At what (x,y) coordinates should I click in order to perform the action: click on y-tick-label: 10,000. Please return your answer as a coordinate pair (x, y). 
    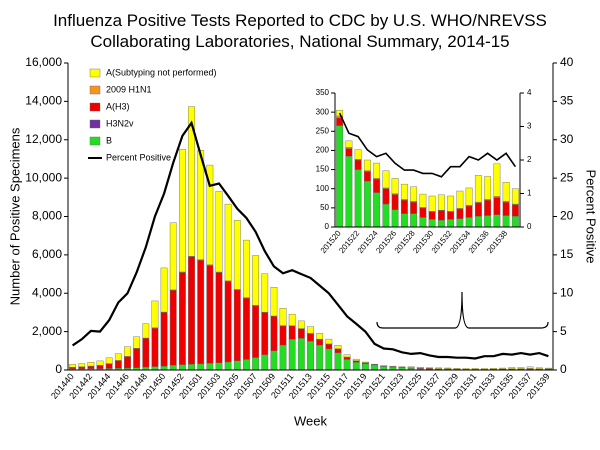
    Looking at the image, I should click on (43, 177).